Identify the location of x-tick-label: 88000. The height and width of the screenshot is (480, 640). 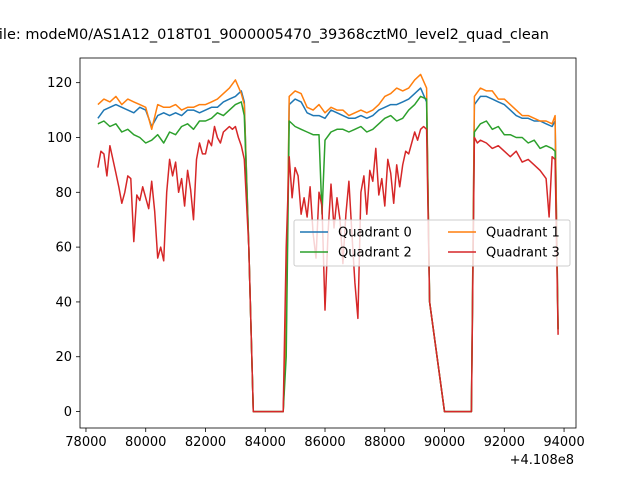
(384, 442).